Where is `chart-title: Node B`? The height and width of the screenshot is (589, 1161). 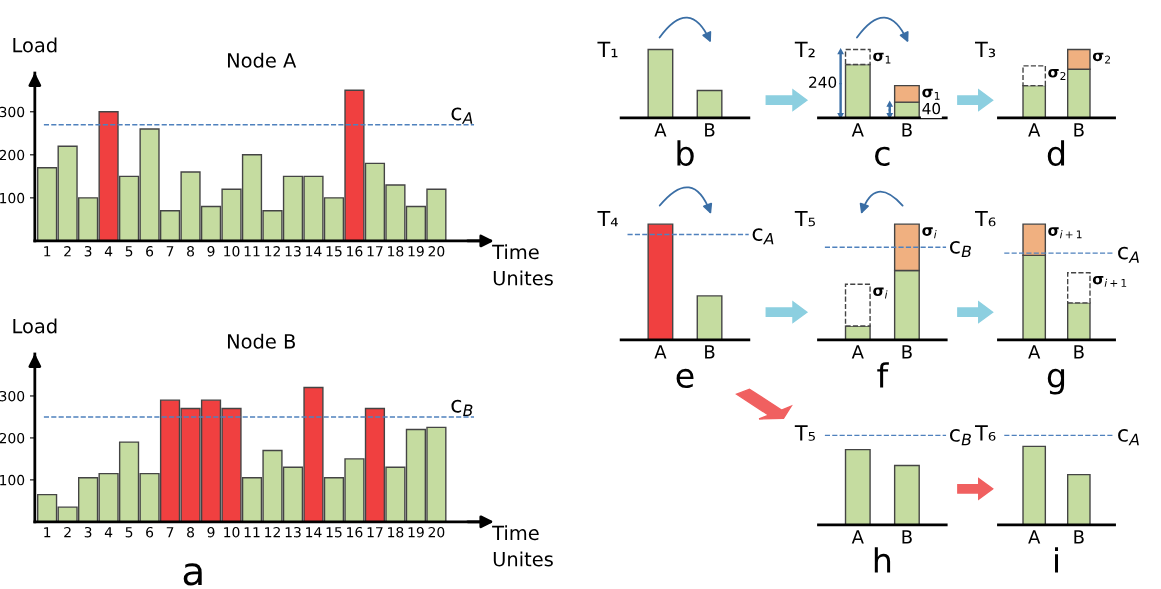
chart-title: Node B is located at coordinates (261, 341).